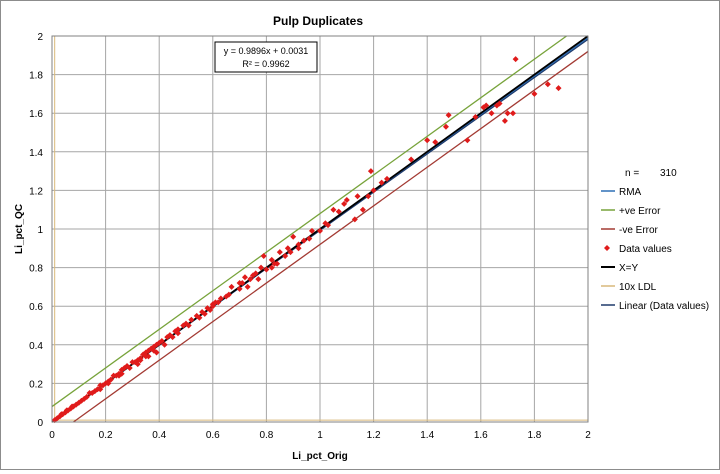 The height and width of the screenshot is (474, 720). What do you see at coordinates (106, 435) in the screenshot?
I see `x-tick-label: 0.2` at bounding box center [106, 435].